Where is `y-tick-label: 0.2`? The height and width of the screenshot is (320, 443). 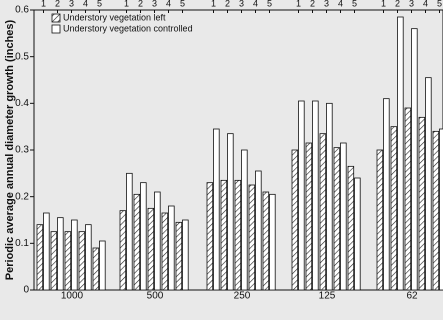
y-tick-label: 0.2 is located at coordinates (22, 196).